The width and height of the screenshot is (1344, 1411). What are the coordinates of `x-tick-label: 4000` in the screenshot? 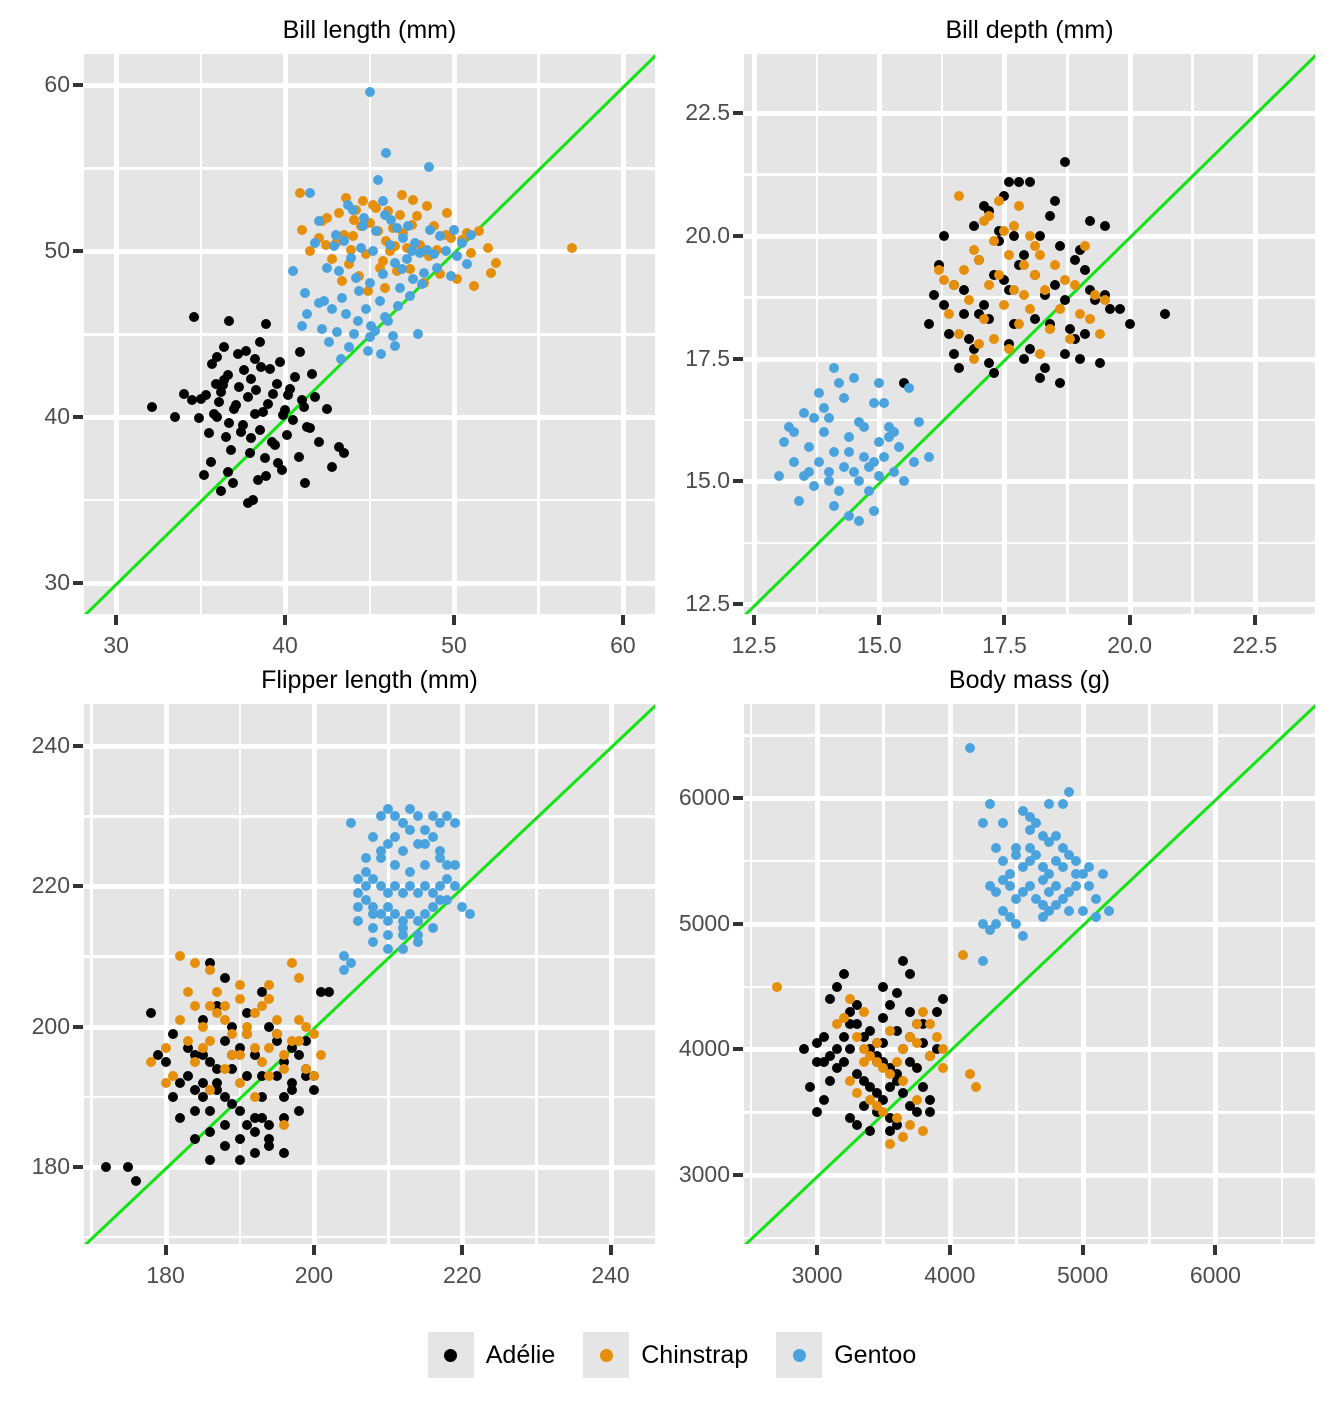 It's located at (950, 1275).